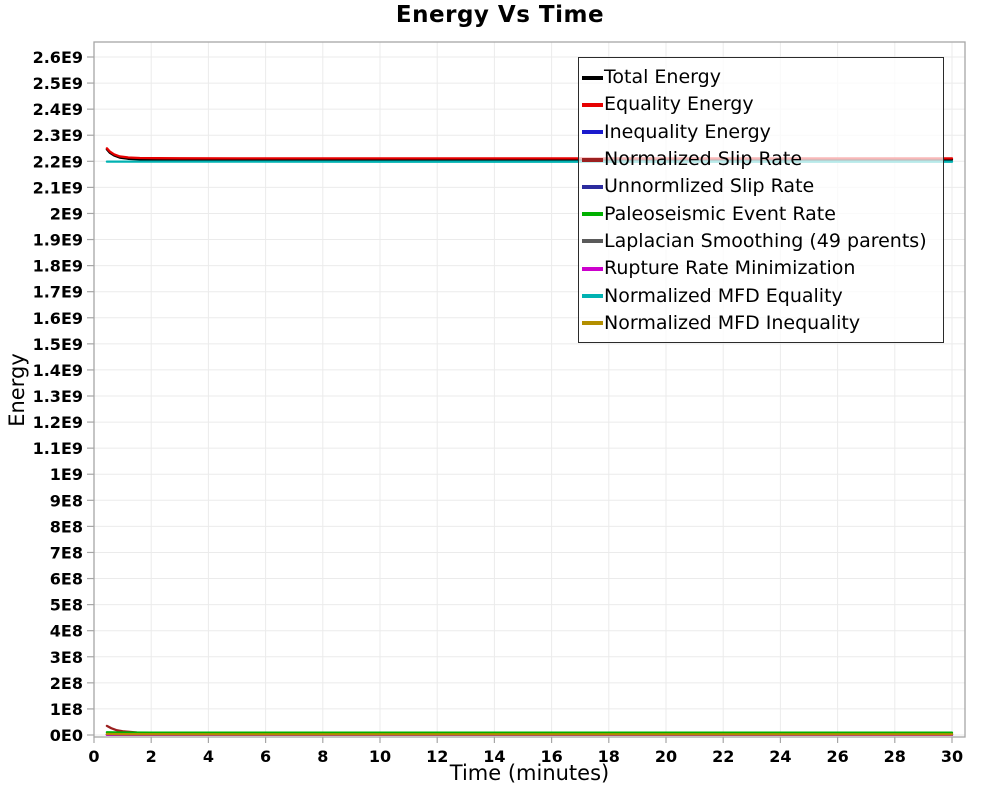 This screenshot has width=1000, height=800. What do you see at coordinates (58, 57) in the screenshot?
I see `y-tick-label: 2.6E9` at bounding box center [58, 57].